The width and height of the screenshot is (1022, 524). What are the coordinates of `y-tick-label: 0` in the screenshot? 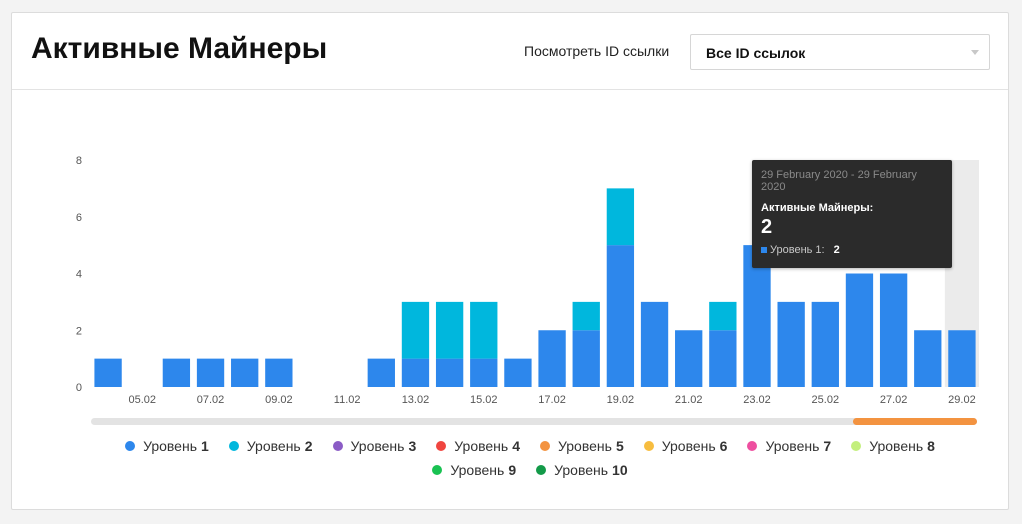 It's located at (79, 388).